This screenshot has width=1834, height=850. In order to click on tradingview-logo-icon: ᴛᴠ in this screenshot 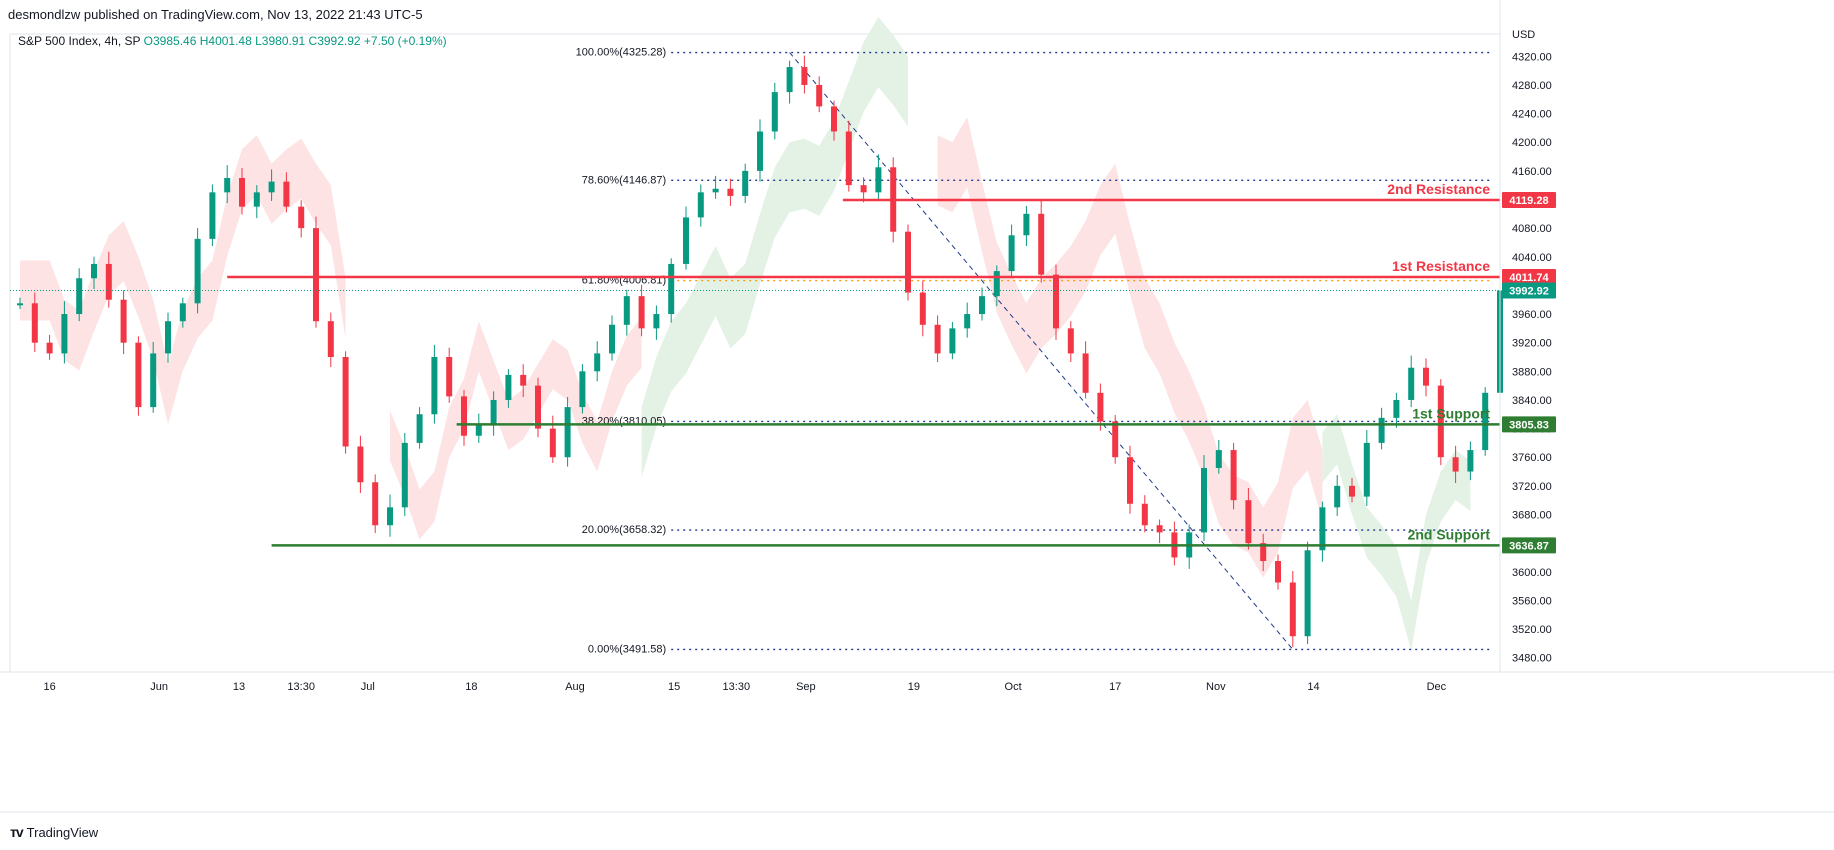, I will do `click(17, 832)`.